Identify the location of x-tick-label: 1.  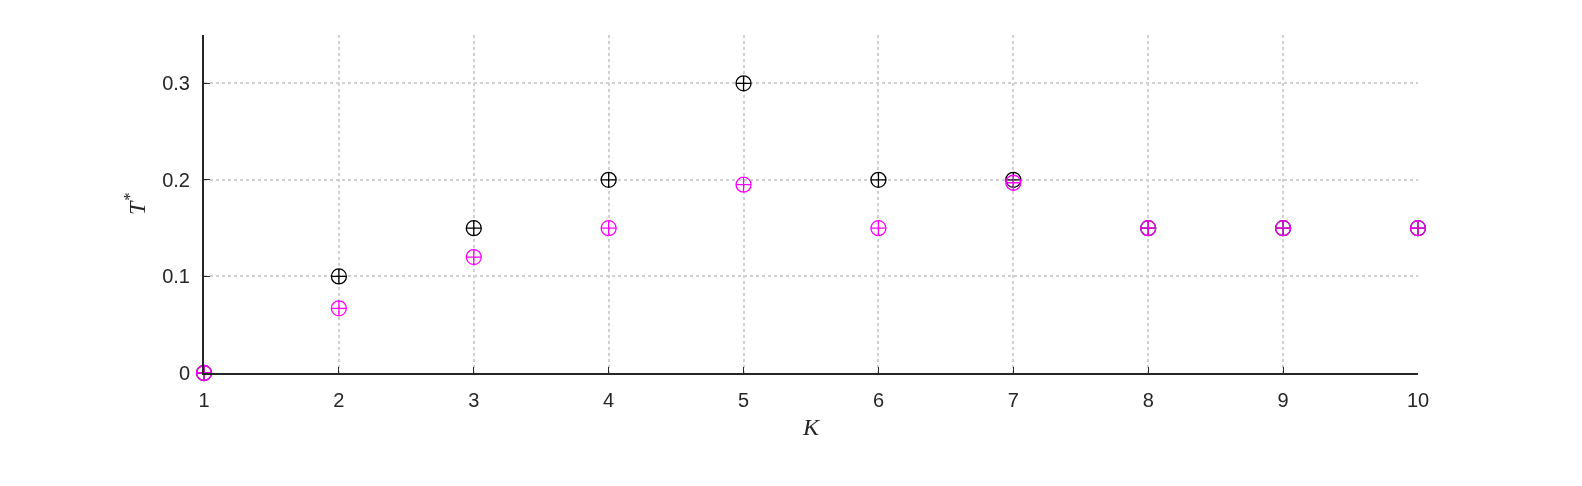
(204, 400).